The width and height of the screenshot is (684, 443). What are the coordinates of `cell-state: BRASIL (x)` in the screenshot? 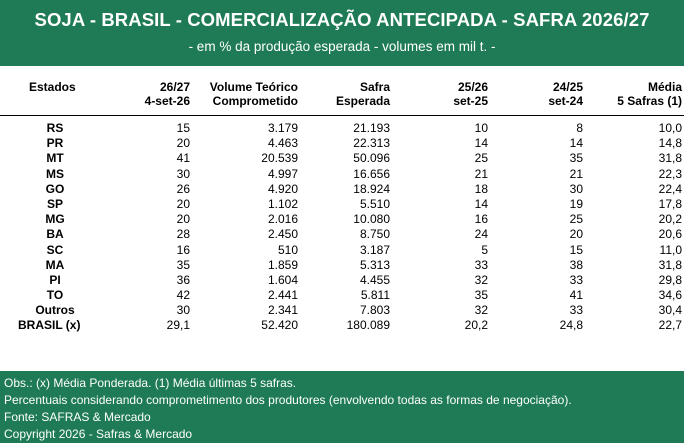 It's located at (49, 325).